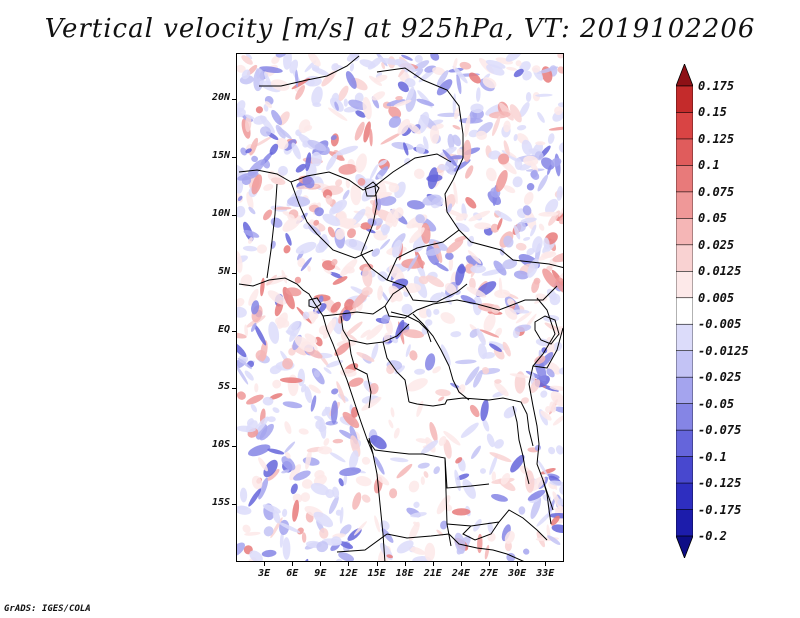 Image resolution: width=800 pixels, height=618 pixels. I want to click on colorbar-label-0.175: 0.175, so click(716, 86).